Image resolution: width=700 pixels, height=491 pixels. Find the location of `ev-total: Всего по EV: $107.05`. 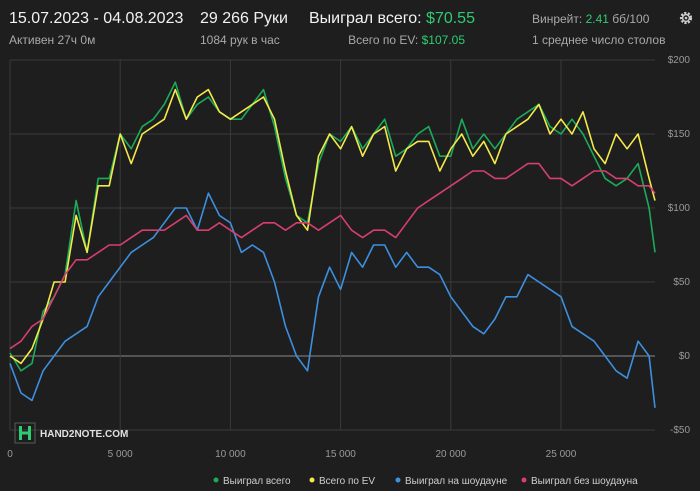

ev-total: Всего по EV: $107.05 is located at coordinates (406, 40).